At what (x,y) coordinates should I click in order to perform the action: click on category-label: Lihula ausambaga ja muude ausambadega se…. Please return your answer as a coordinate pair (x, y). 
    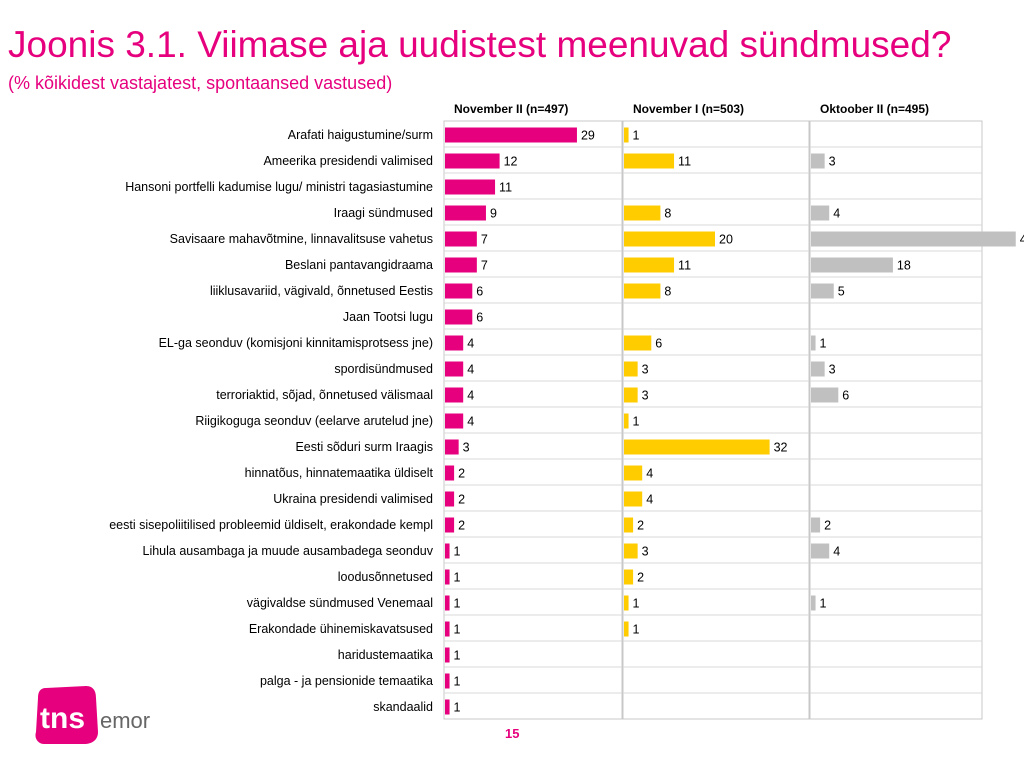
    Looking at the image, I should click on (288, 551).